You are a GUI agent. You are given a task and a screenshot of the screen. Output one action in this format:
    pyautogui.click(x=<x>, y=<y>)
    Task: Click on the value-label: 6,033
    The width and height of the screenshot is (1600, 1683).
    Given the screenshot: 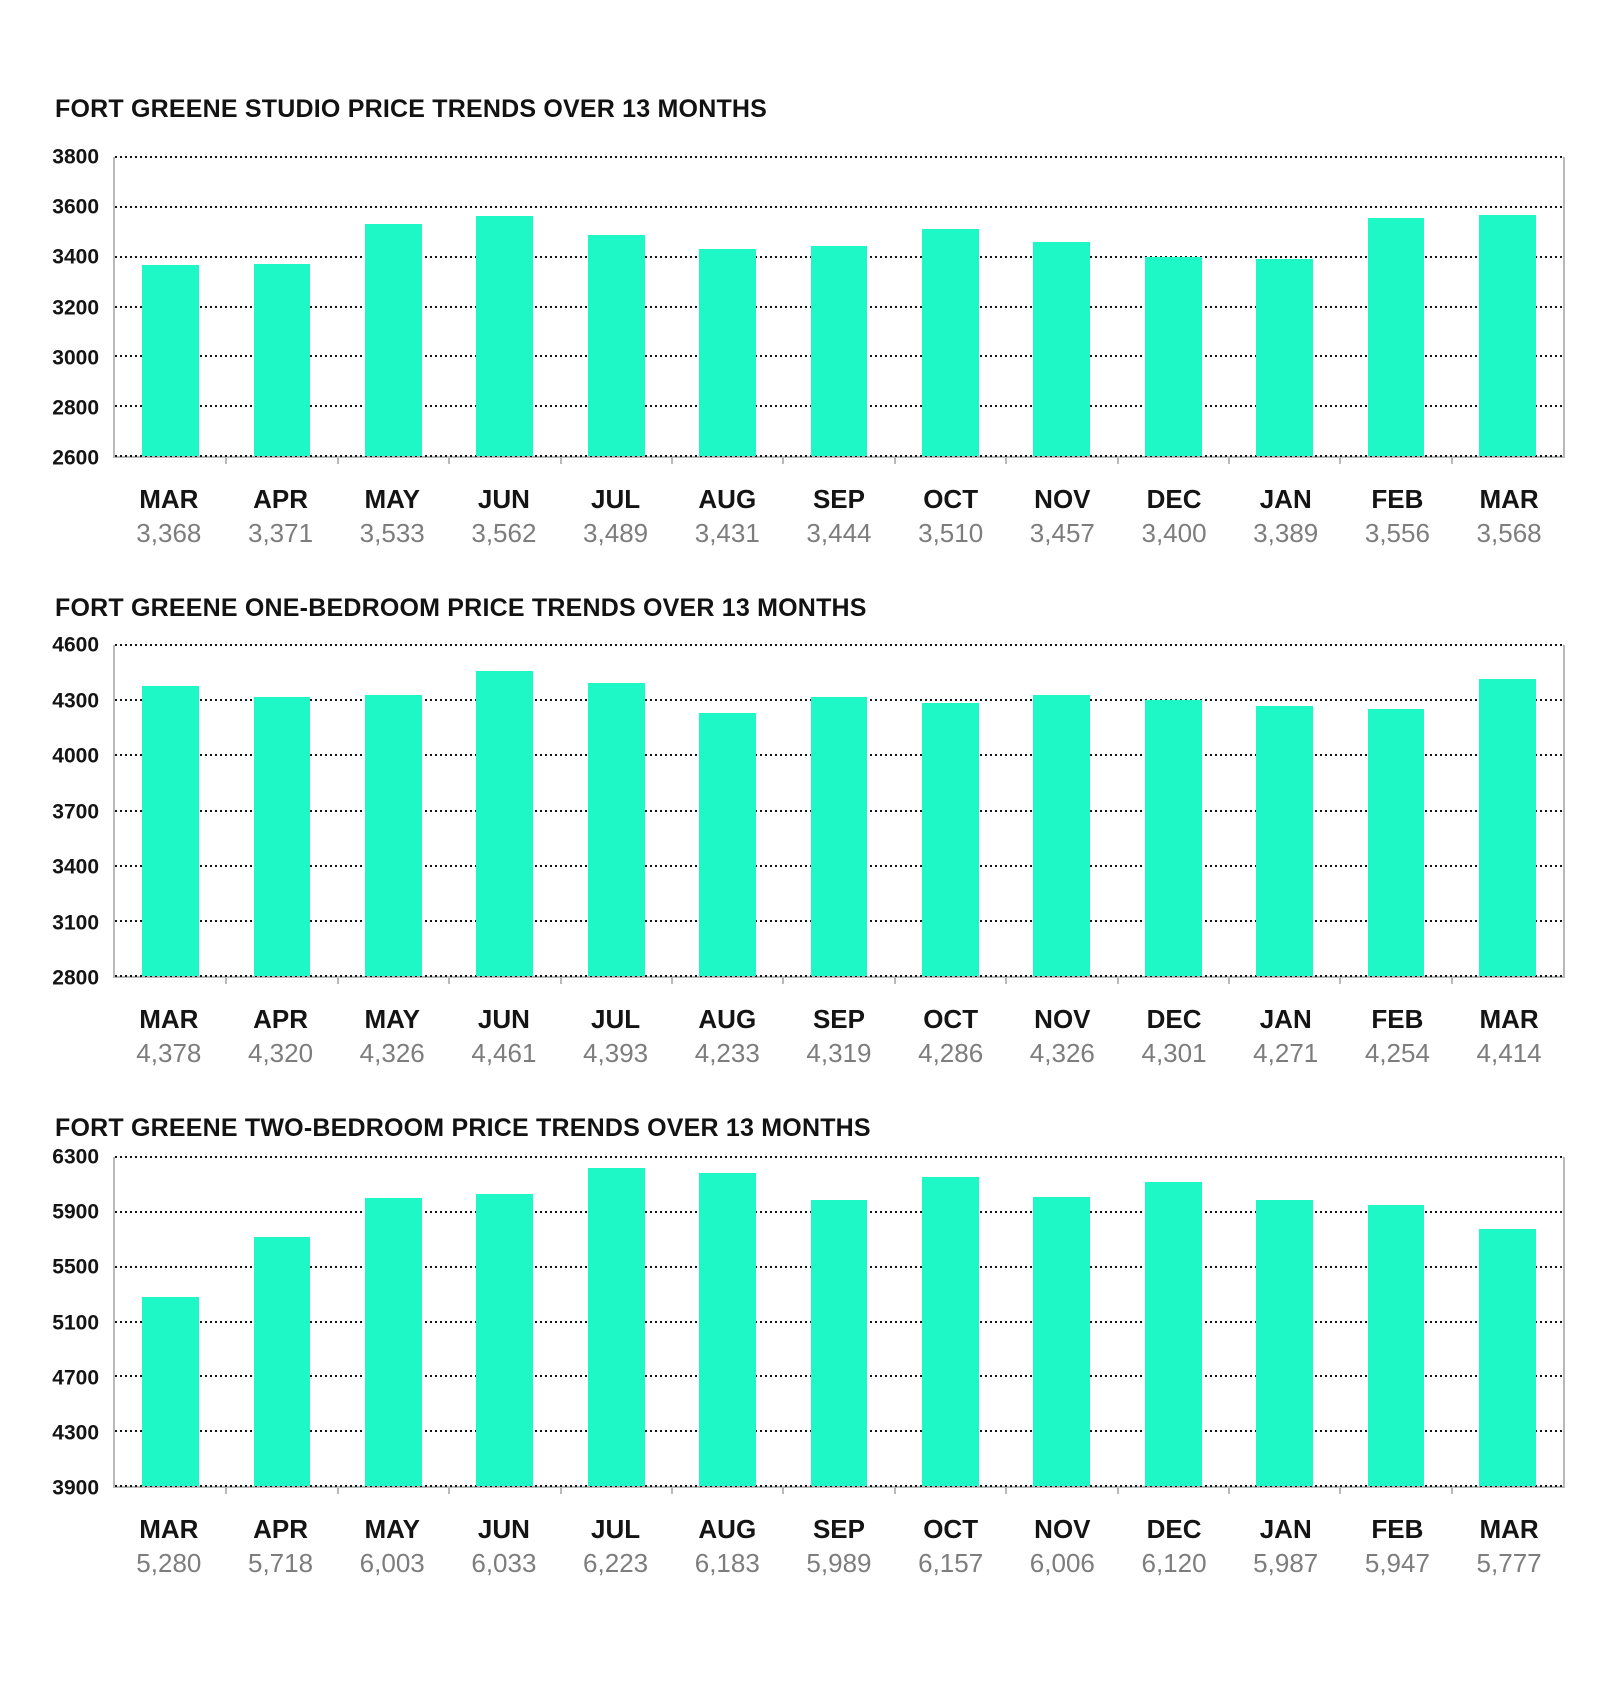 What is the action you would take?
    pyautogui.click(x=504, y=1563)
    